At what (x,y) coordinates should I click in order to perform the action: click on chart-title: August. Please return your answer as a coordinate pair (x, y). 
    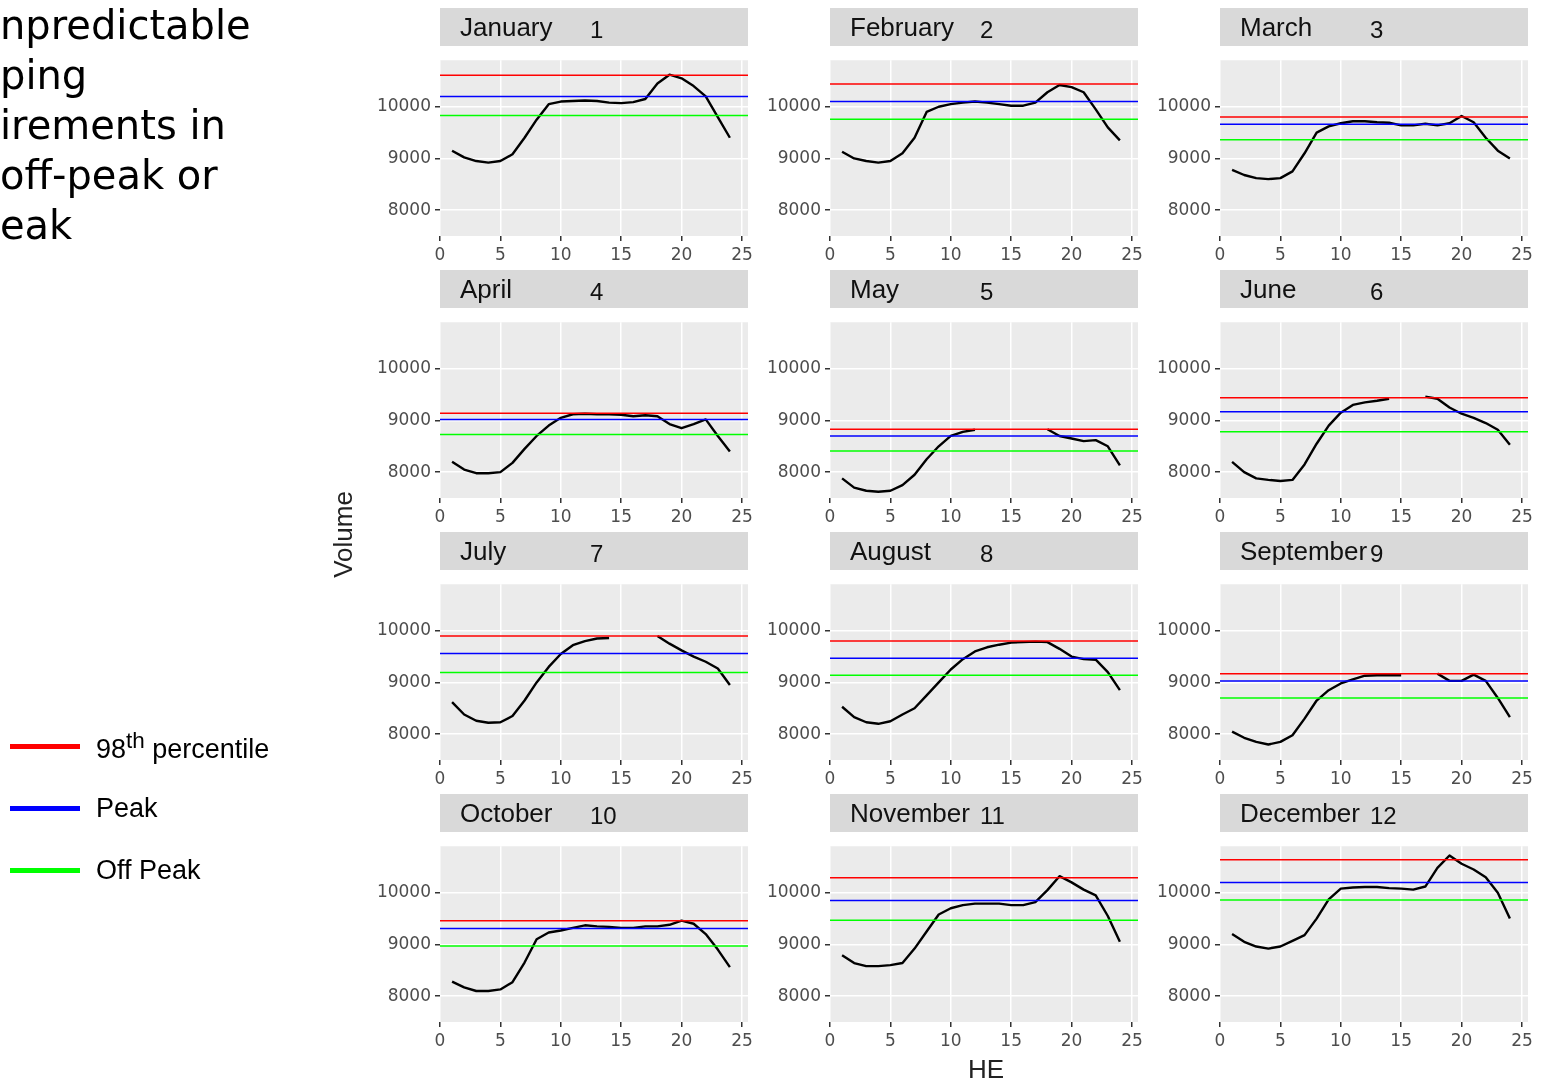
    Looking at the image, I should click on (890, 551).